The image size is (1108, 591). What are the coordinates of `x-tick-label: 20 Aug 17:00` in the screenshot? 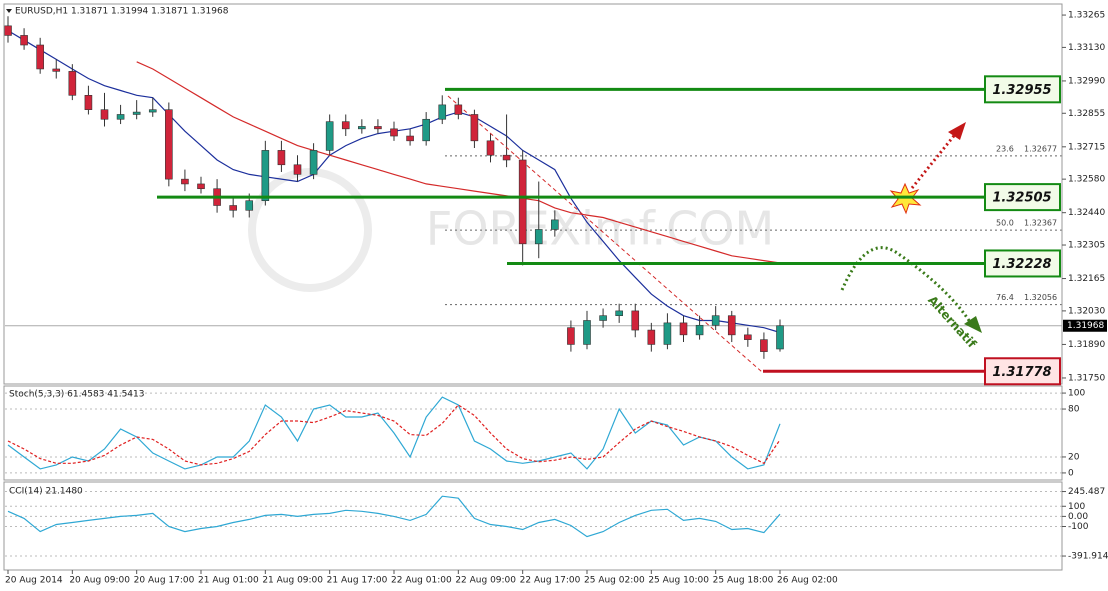 It's located at (164, 581).